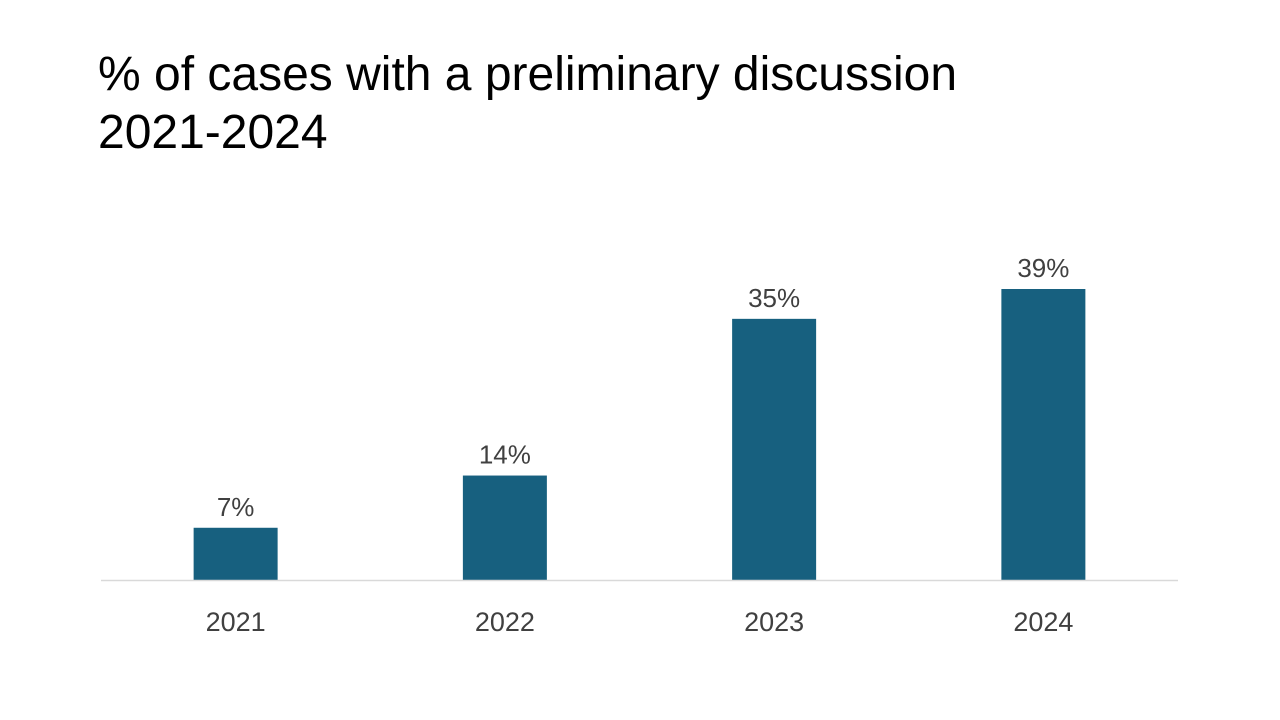 This screenshot has width=1280, height=720. I want to click on x-tick-label-2022: 2022, so click(505, 622).